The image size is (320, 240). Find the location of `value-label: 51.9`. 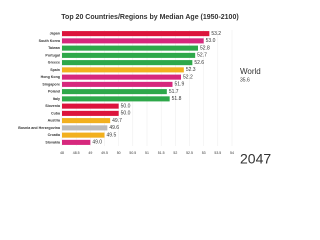

value-label: 51.9 is located at coordinates (180, 85).